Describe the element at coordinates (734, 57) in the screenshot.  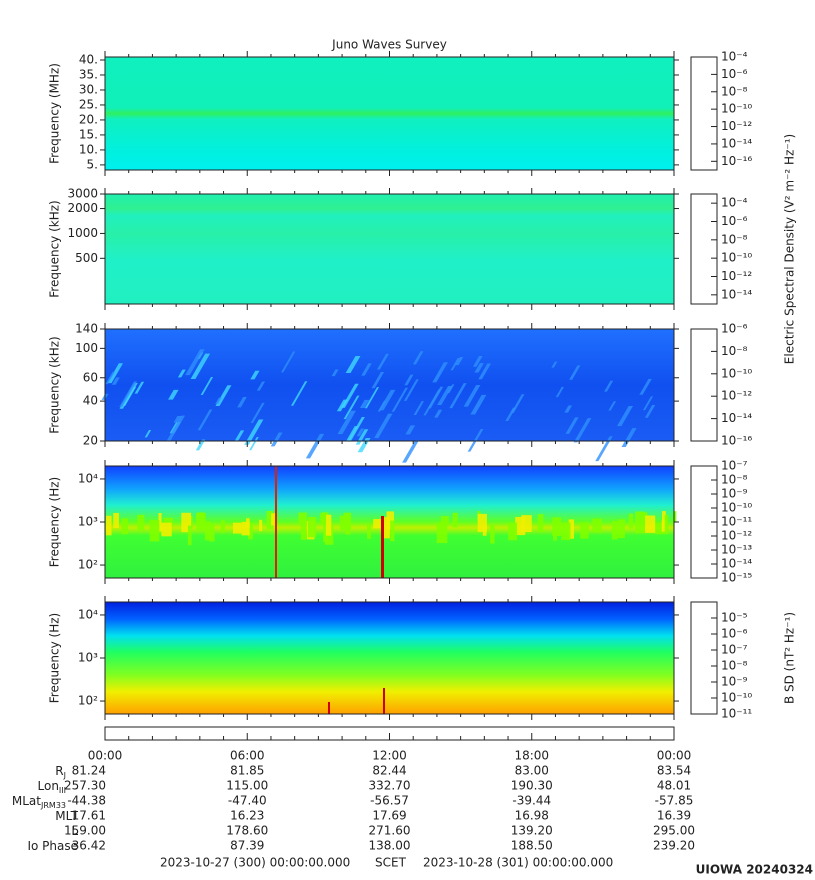
I see `colorbar-tick-label: 10⁻⁴` at that location.